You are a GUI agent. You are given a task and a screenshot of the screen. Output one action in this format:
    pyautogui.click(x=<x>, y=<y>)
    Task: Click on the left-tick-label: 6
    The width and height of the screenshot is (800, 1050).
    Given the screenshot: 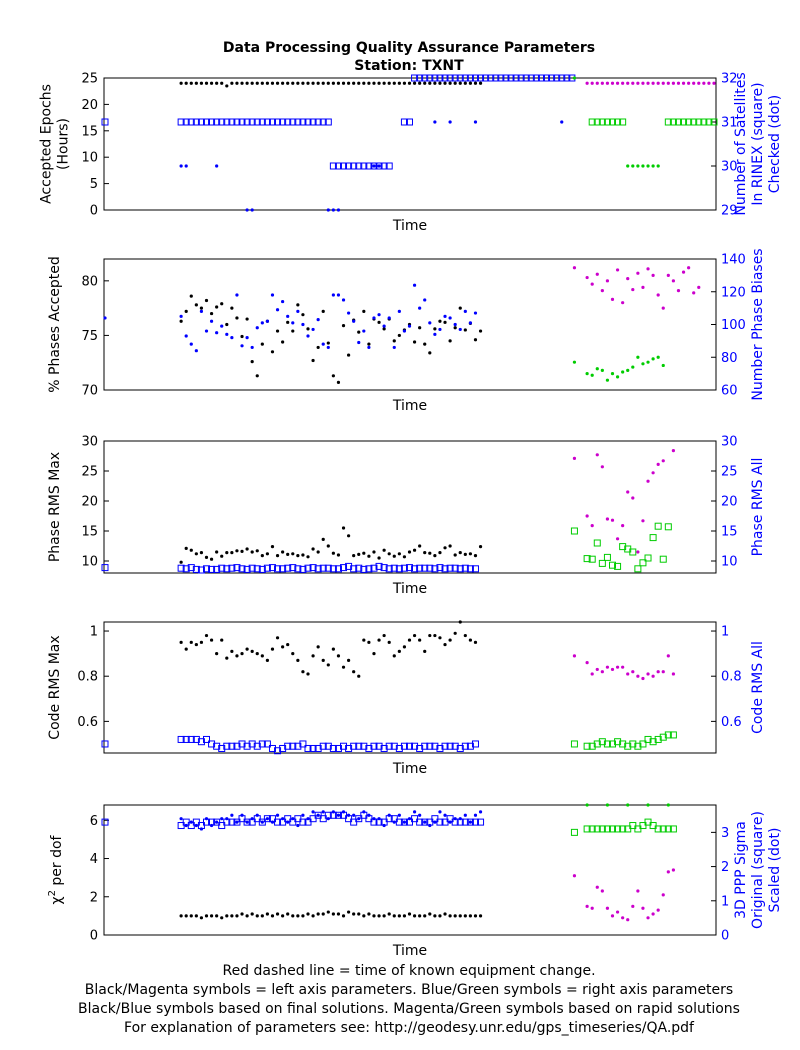 What is the action you would take?
    pyautogui.click(x=94, y=821)
    